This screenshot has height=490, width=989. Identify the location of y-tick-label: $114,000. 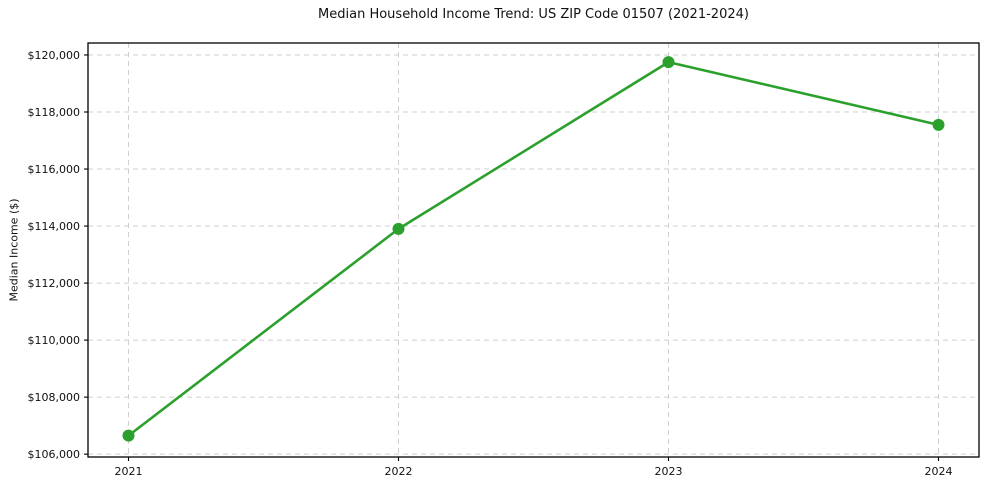
(54, 226).